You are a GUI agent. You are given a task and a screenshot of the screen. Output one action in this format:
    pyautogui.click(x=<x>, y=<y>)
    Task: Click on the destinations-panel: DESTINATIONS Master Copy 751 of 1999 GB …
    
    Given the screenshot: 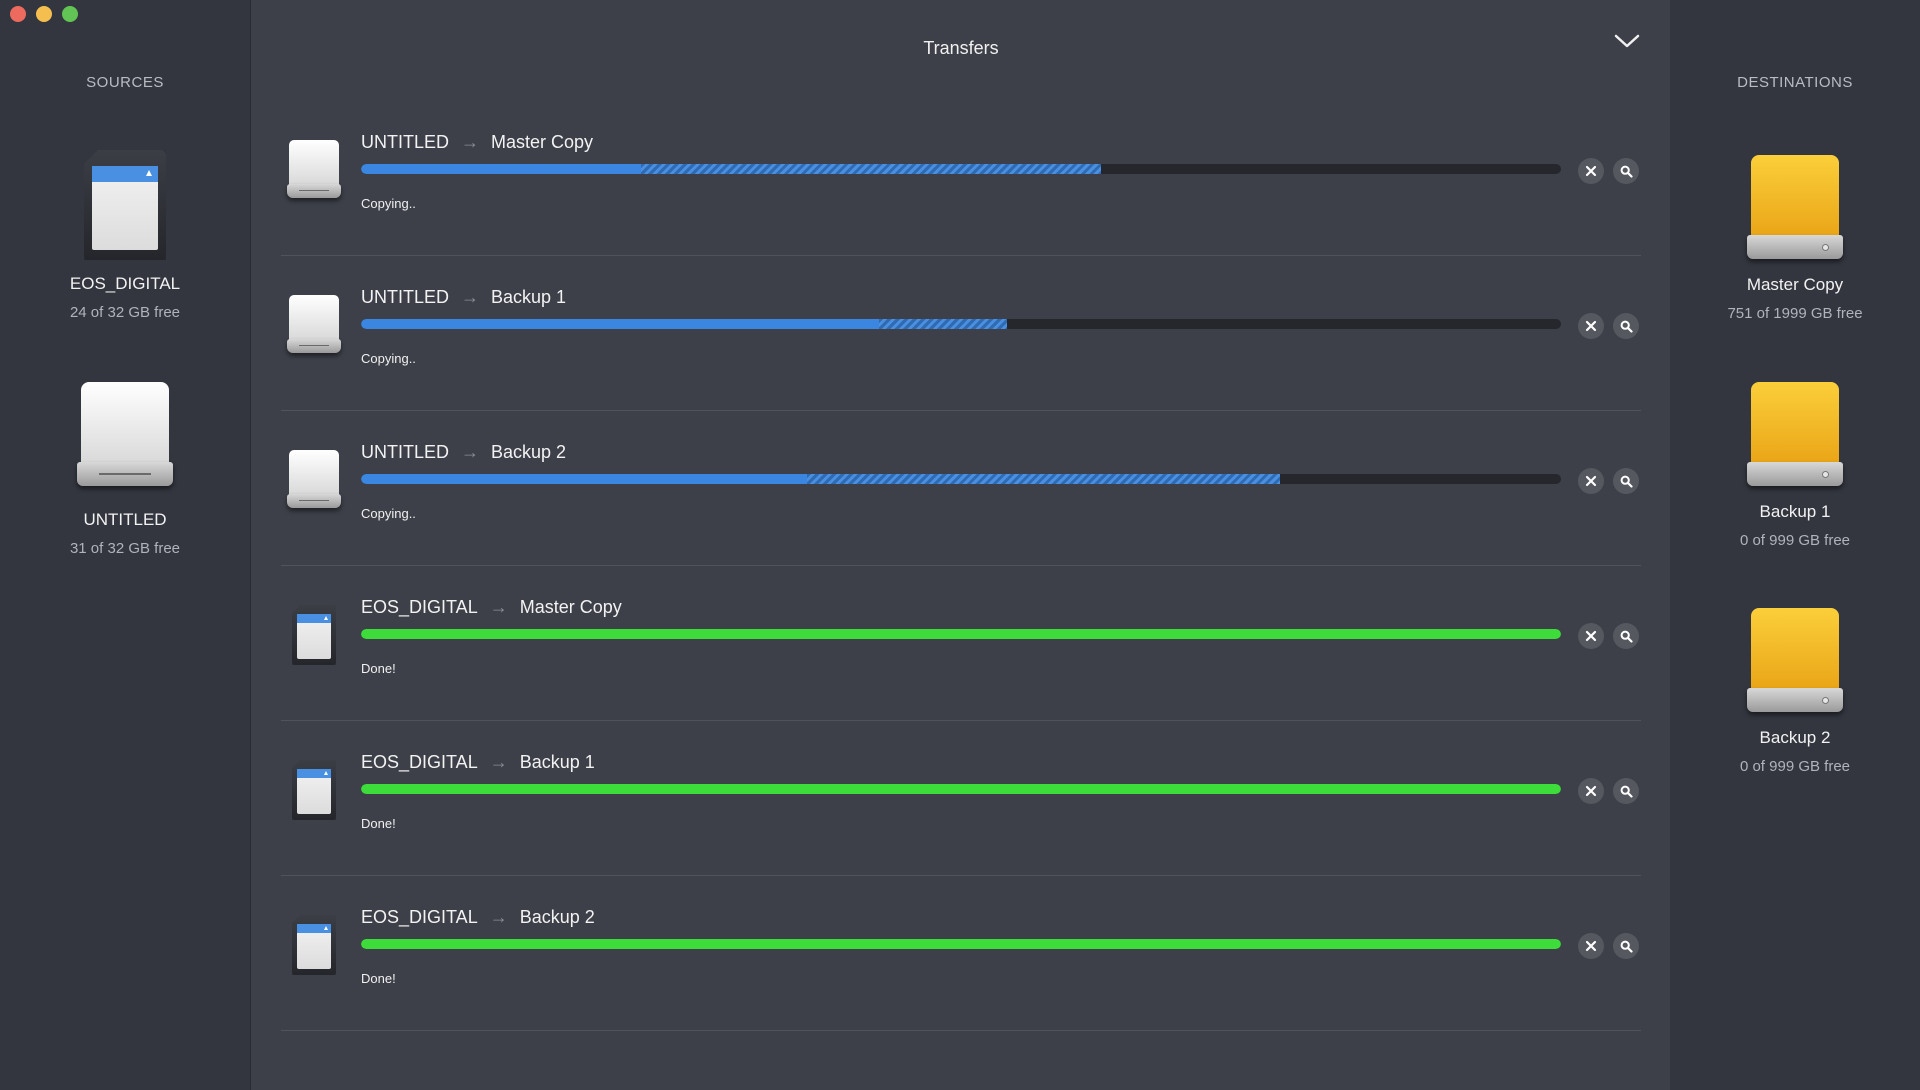 What is the action you would take?
    pyautogui.click(x=1795, y=545)
    